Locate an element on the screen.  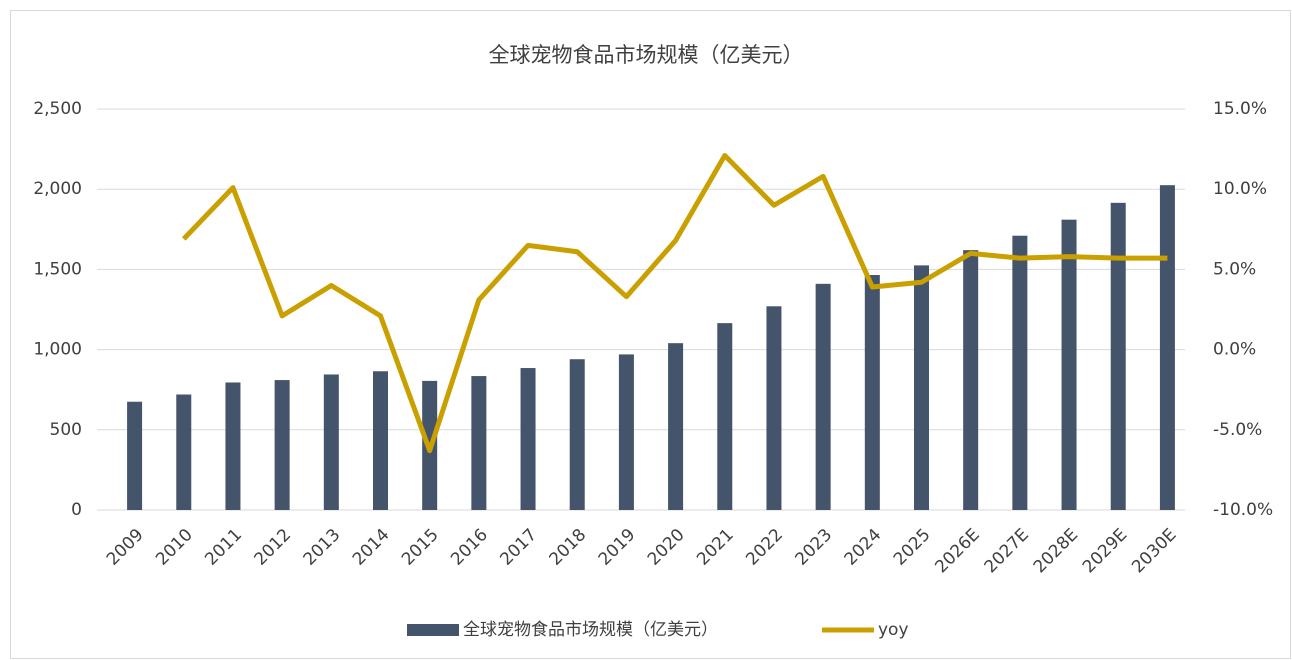
y-tick-label: 2,000 is located at coordinates (57, 189).